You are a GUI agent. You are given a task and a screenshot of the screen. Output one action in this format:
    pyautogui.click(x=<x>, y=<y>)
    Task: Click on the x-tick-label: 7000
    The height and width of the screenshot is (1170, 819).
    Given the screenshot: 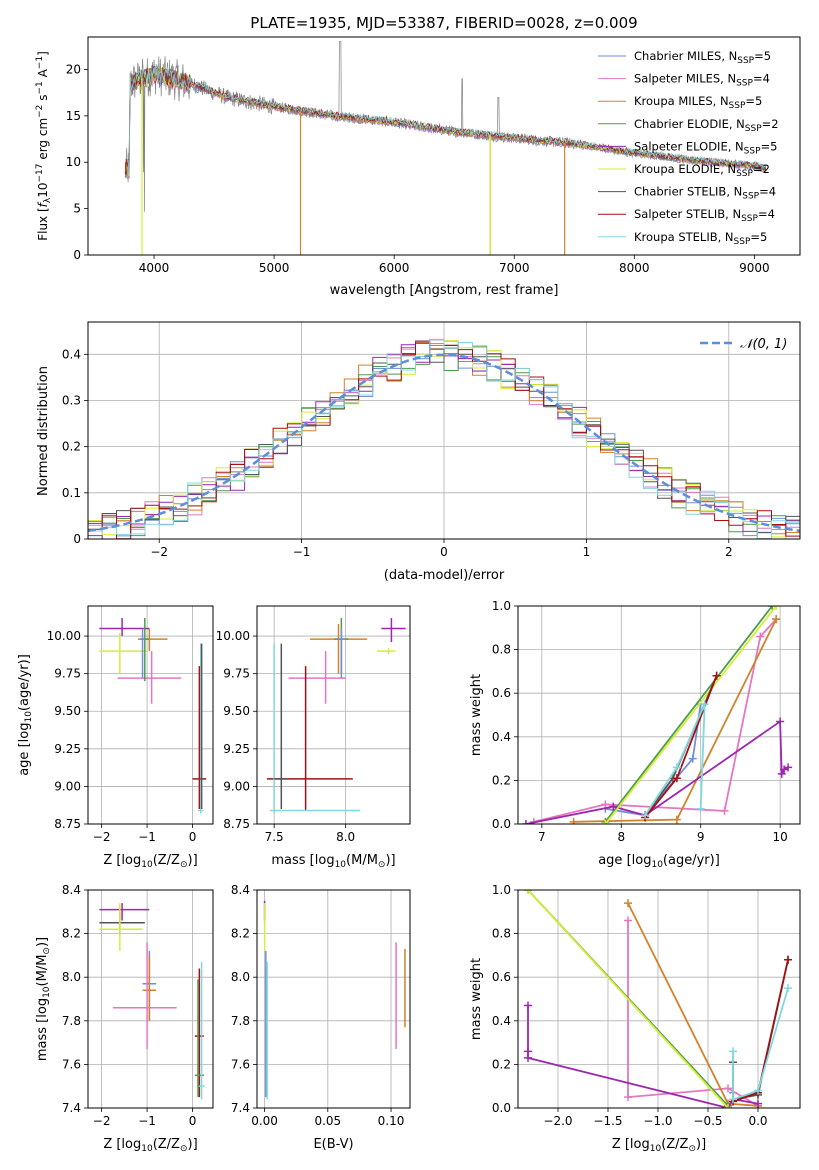 What is the action you would take?
    pyautogui.click(x=514, y=268)
    